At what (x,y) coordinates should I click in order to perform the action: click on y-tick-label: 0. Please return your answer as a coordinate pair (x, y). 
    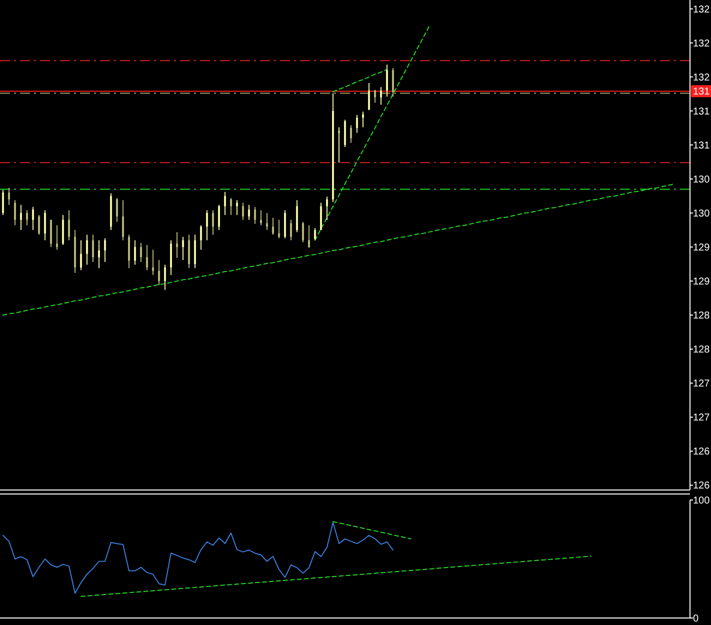
    Looking at the image, I should click on (696, 619).